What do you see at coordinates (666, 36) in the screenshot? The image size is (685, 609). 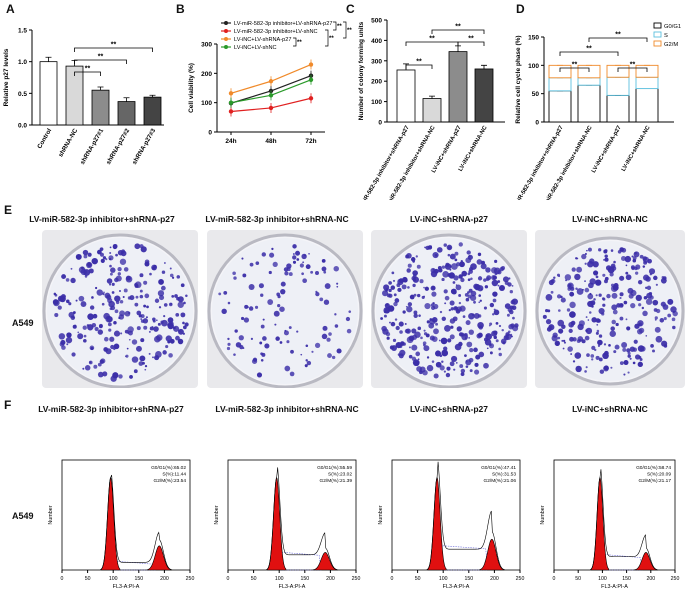 I see `d-legend-label: S` at bounding box center [666, 36].